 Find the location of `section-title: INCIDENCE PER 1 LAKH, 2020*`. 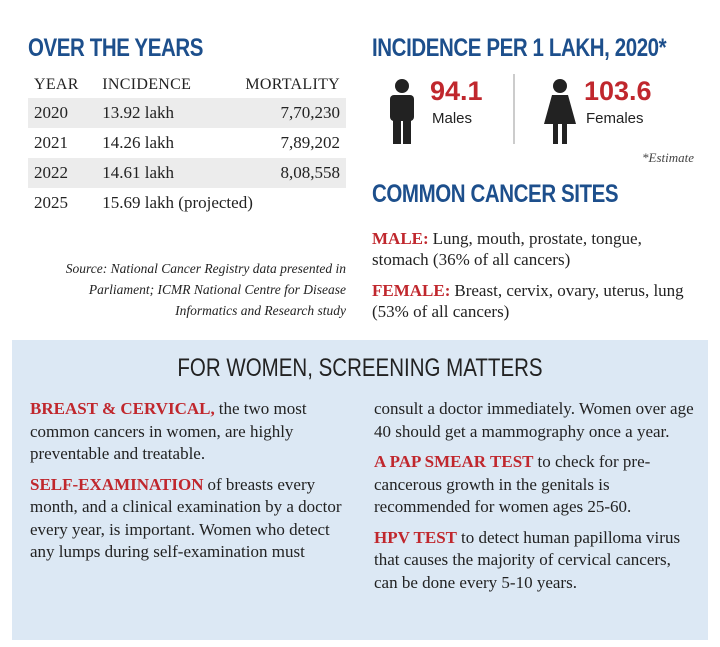

section-title: INCIDENCE PER 1 LAKH, 2020* is located at coordinates (519, 48).